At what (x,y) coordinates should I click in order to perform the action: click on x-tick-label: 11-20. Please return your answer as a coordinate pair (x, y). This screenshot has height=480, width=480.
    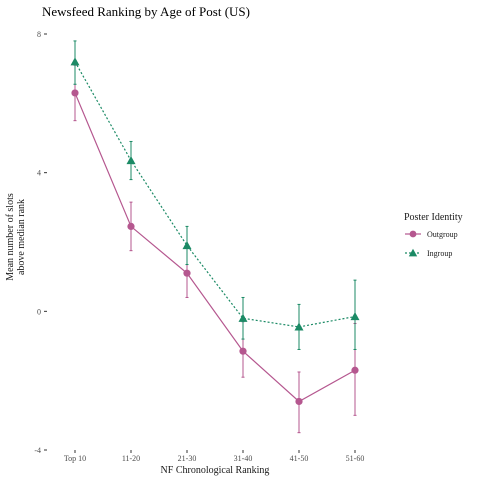
    Looking at the image, I should click on (131, 458).